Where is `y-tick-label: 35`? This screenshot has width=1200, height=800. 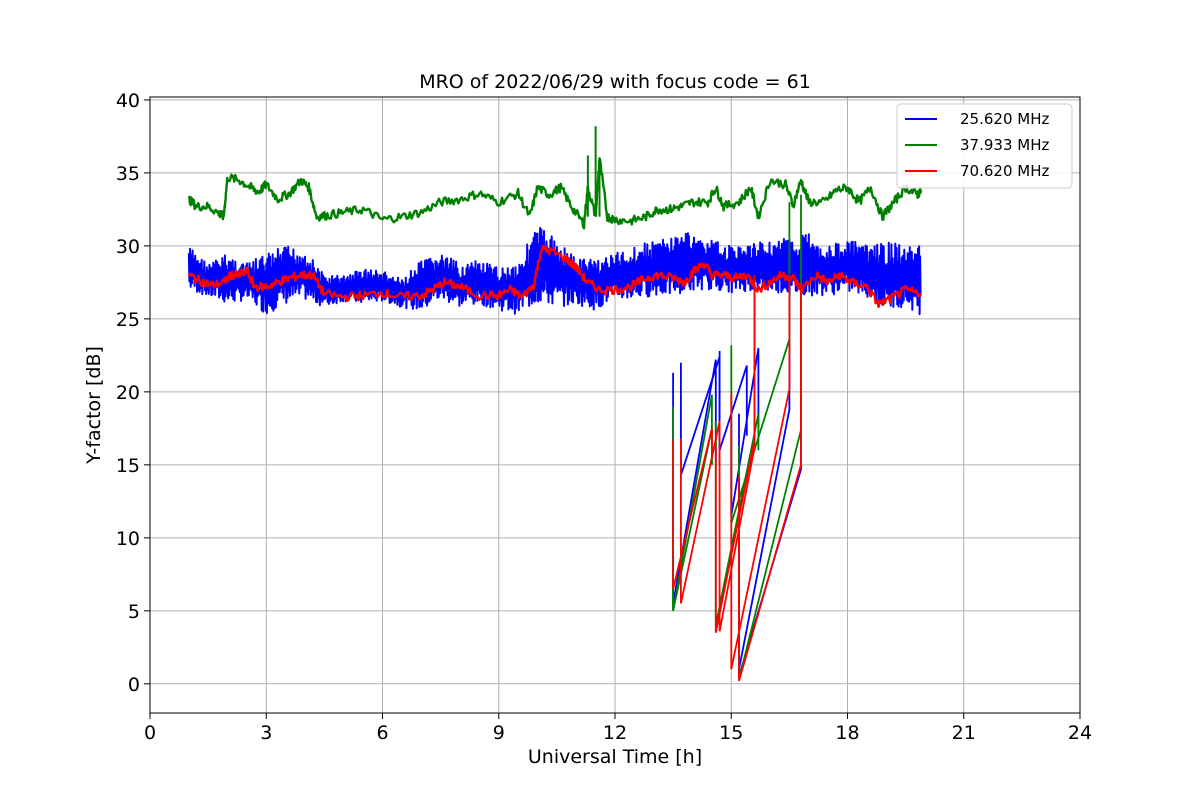
y-tick-label: 35 is located at coordinates (128, 174).